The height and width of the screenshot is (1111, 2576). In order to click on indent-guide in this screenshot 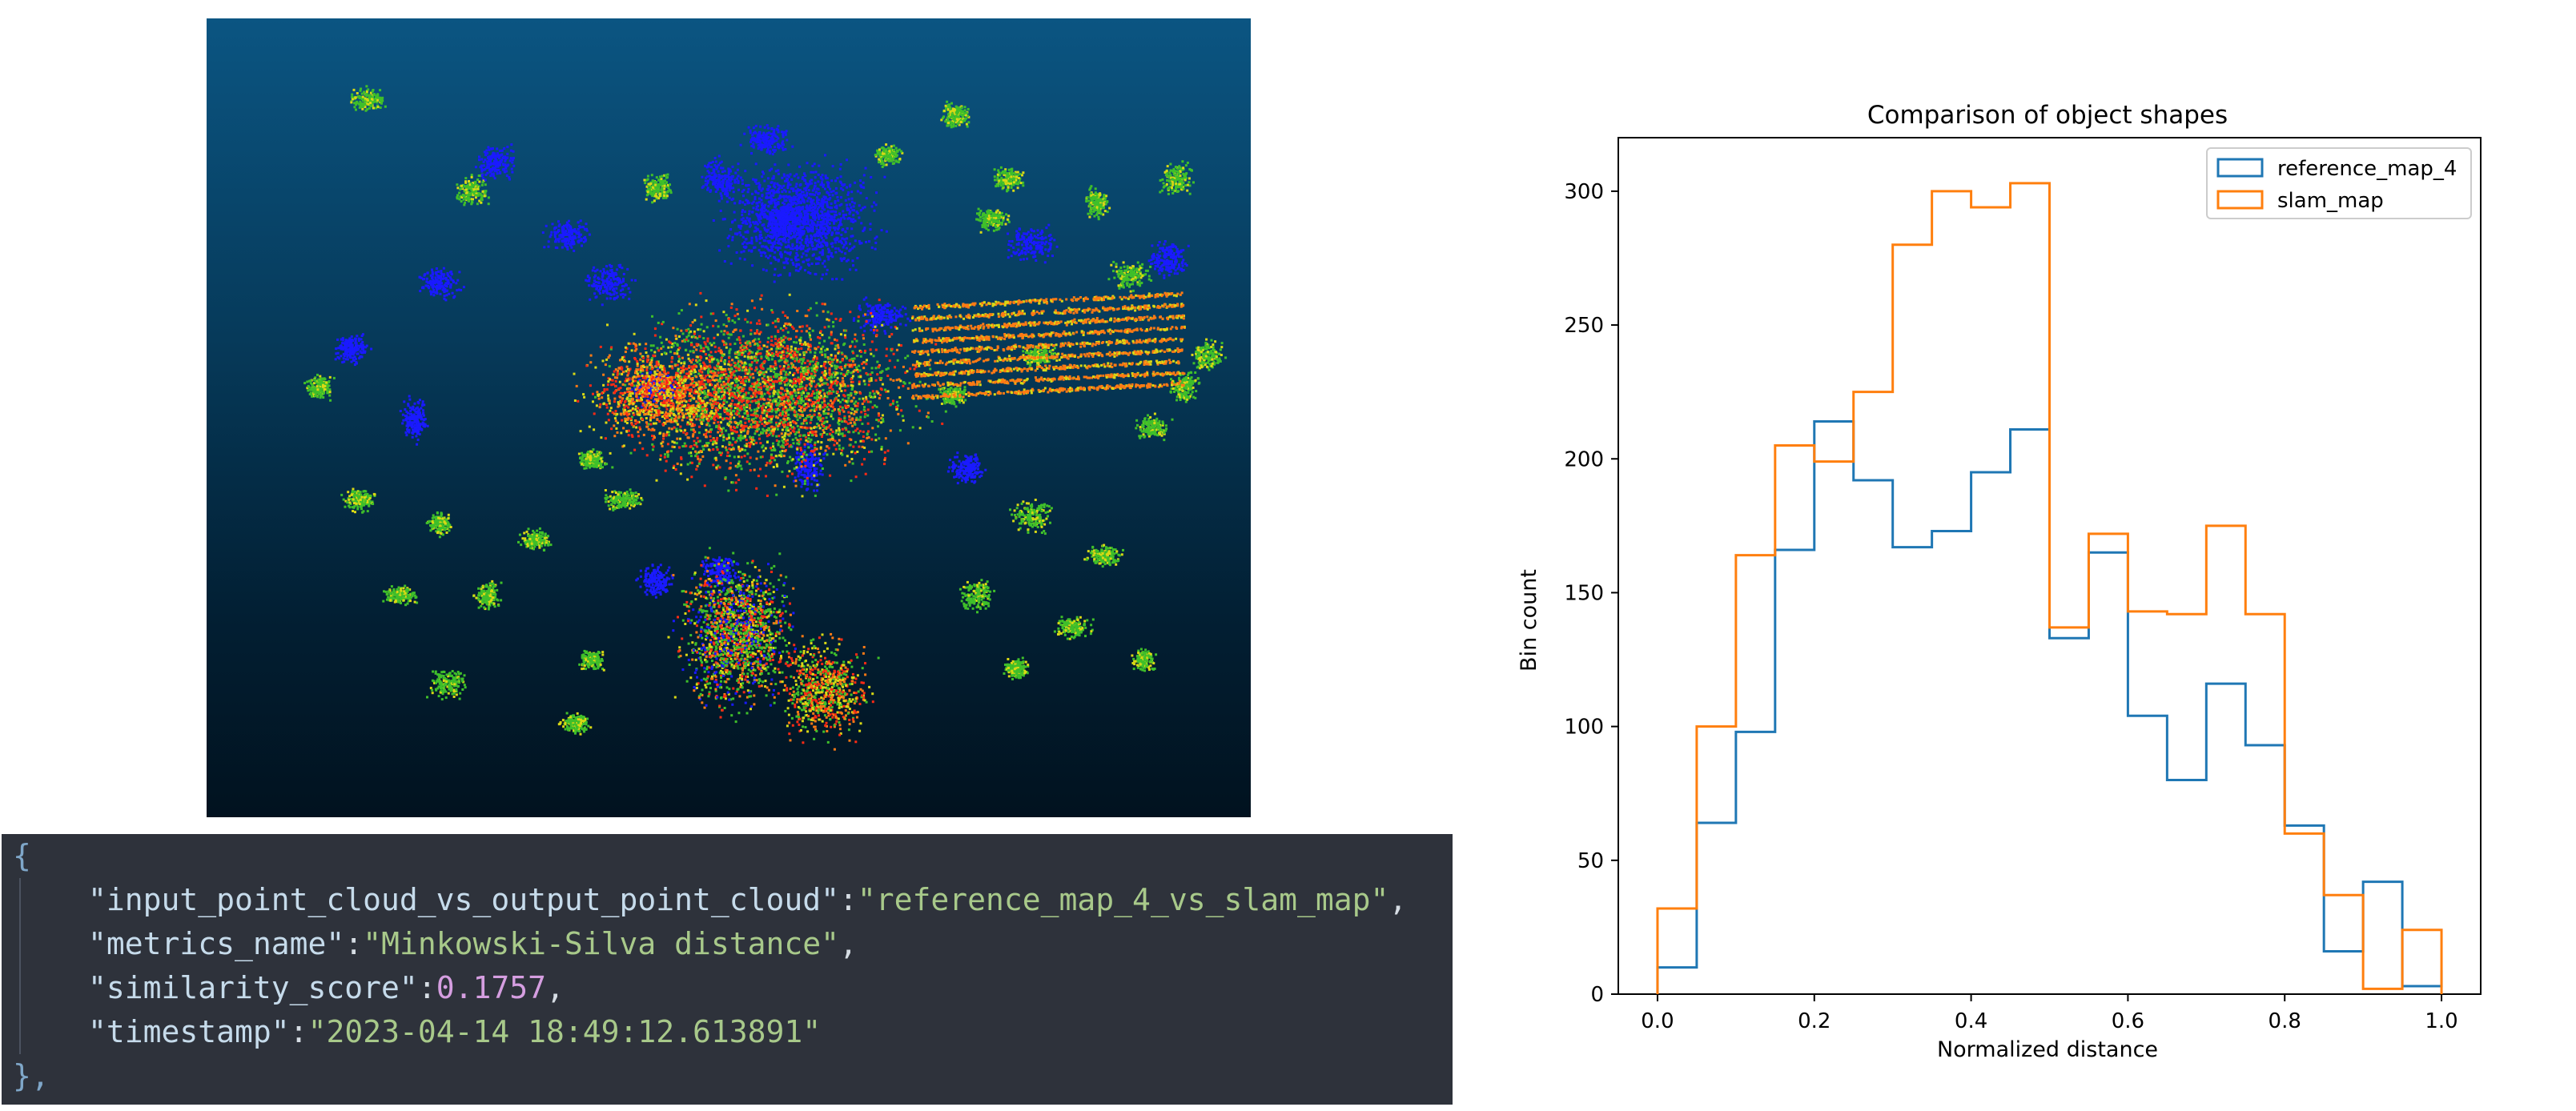, I will do `click(20, 966)`.